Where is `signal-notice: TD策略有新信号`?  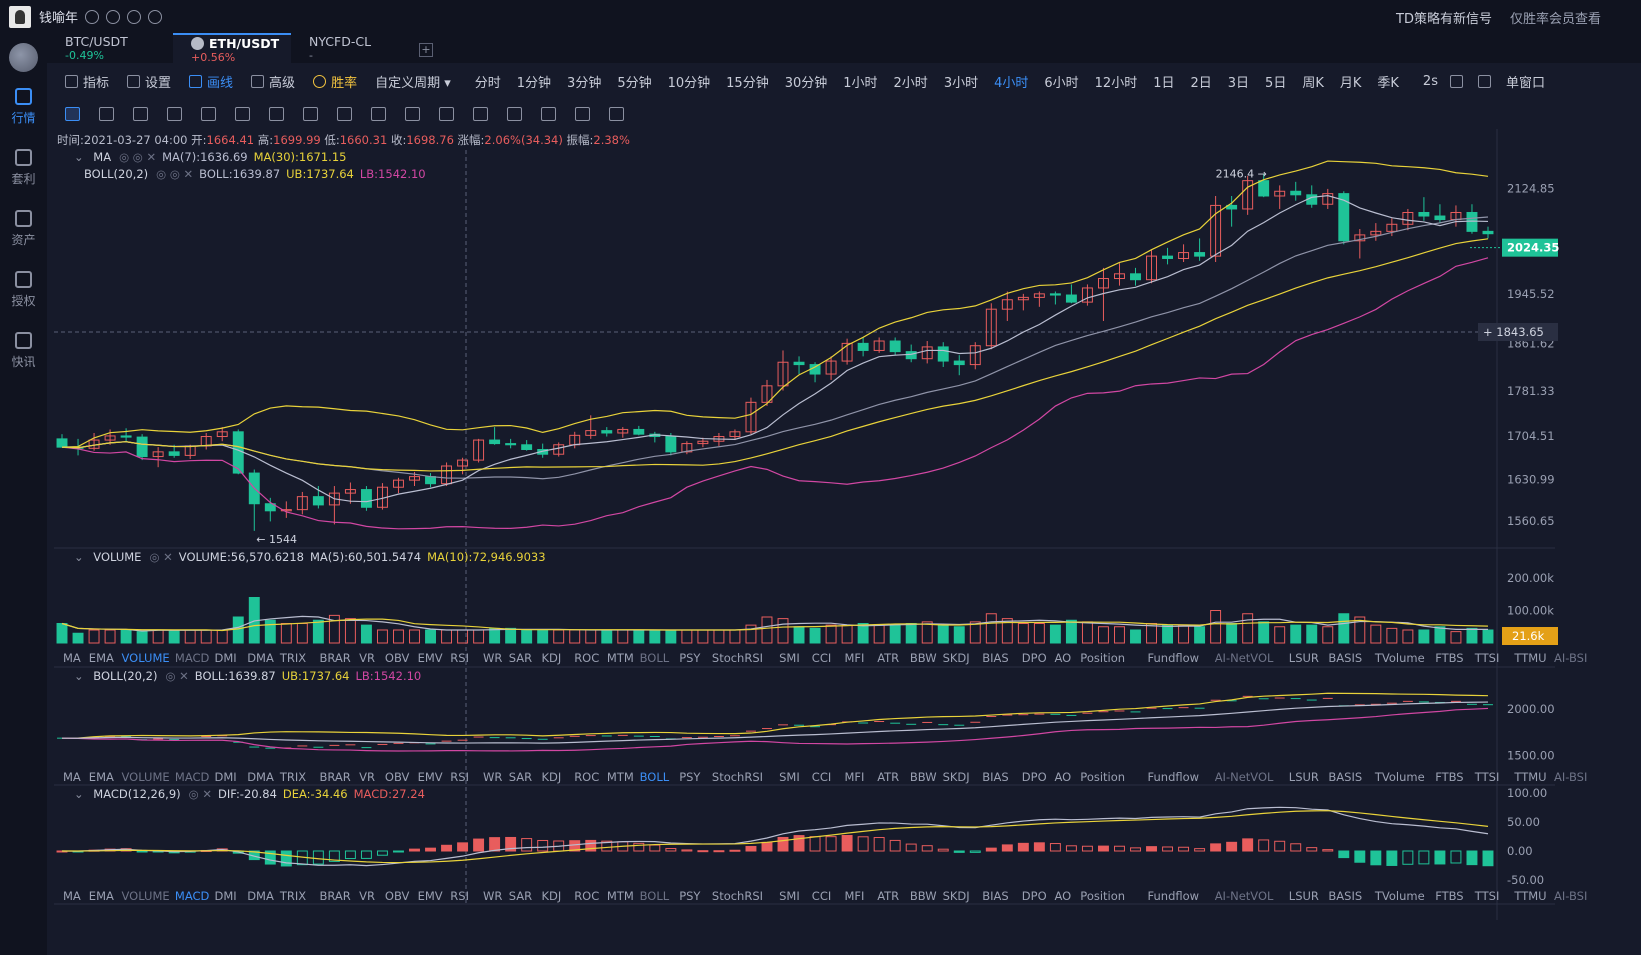
signal-notice: TD策略有新信号 is located at coordinates (1444, 19).